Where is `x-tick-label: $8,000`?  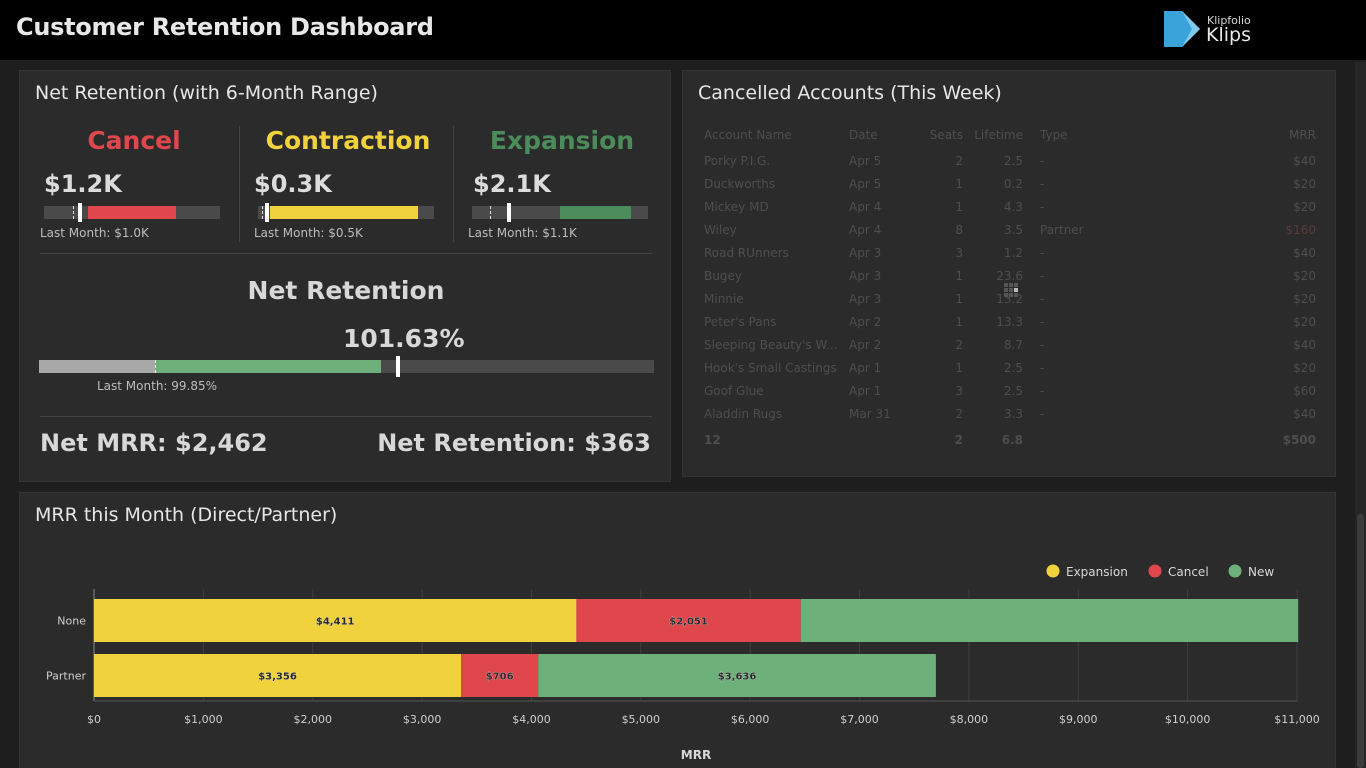 x-tick-label: $8,000 is located at coordinates (969, 719).